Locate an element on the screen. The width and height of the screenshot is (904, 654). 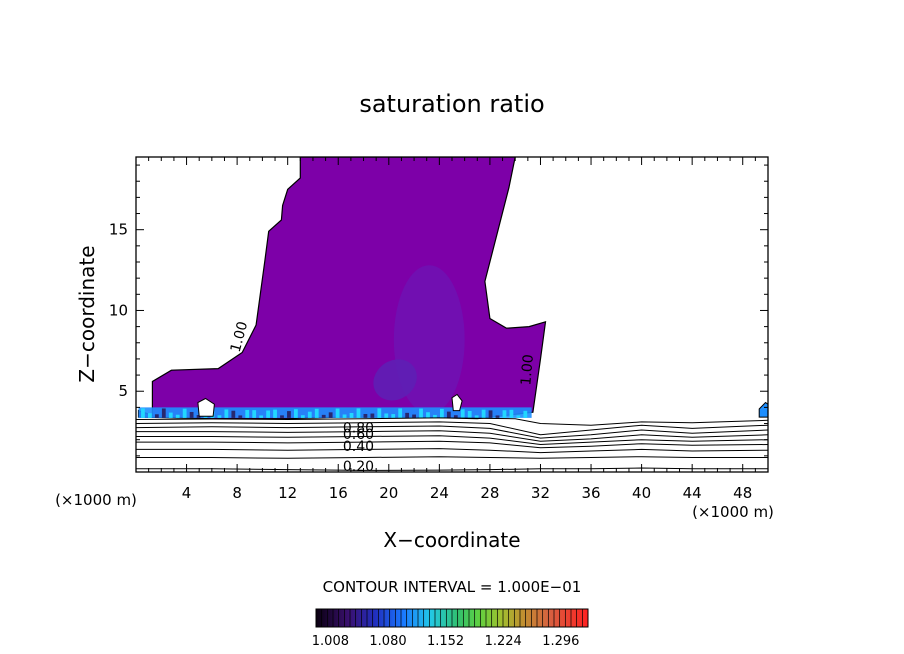
colorbar-label: 1.080 is located at coordinates (387, 641).